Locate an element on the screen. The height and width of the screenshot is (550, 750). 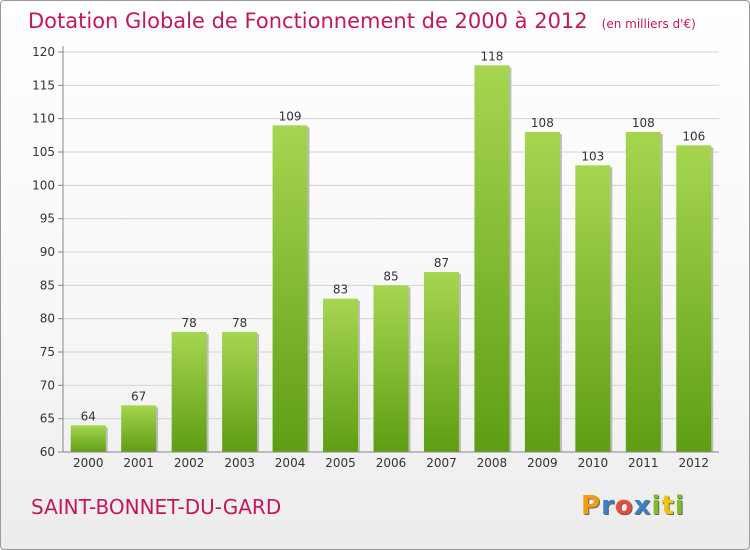
bar-2003 is located at coordinates (240, 392).